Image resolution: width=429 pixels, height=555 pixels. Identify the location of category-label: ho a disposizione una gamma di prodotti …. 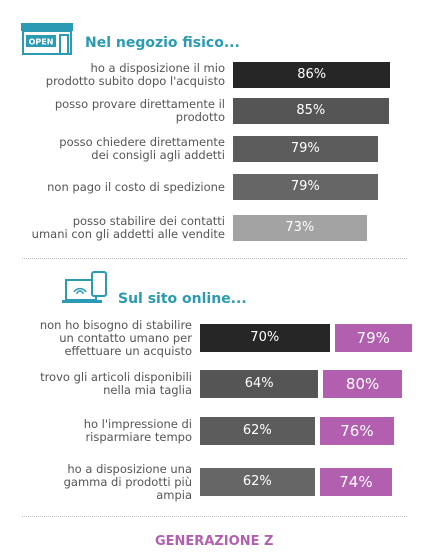
(127, 481).